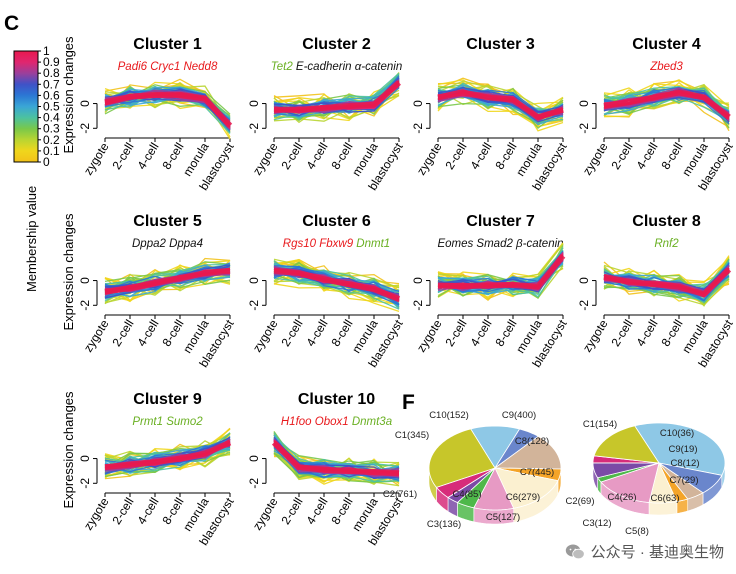 The image size is (736, 574). I want to click on pie-slice-label: C6(279), so click(523, 497).